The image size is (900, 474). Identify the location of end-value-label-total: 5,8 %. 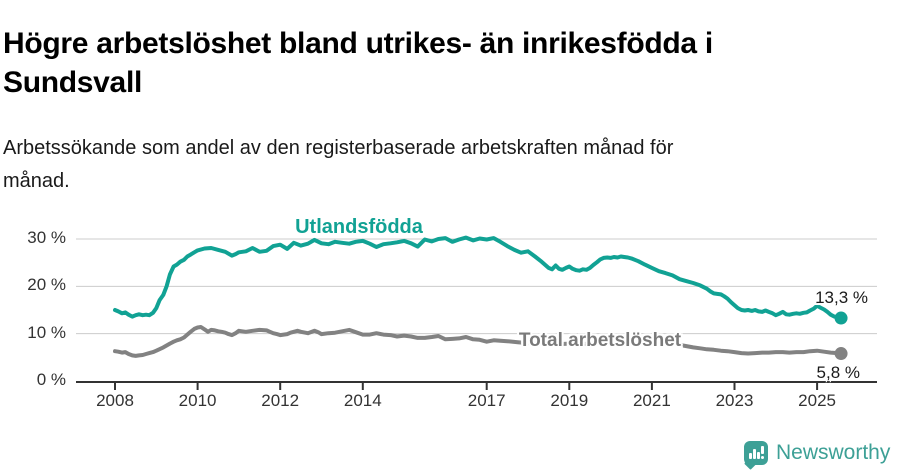
(838, 372).